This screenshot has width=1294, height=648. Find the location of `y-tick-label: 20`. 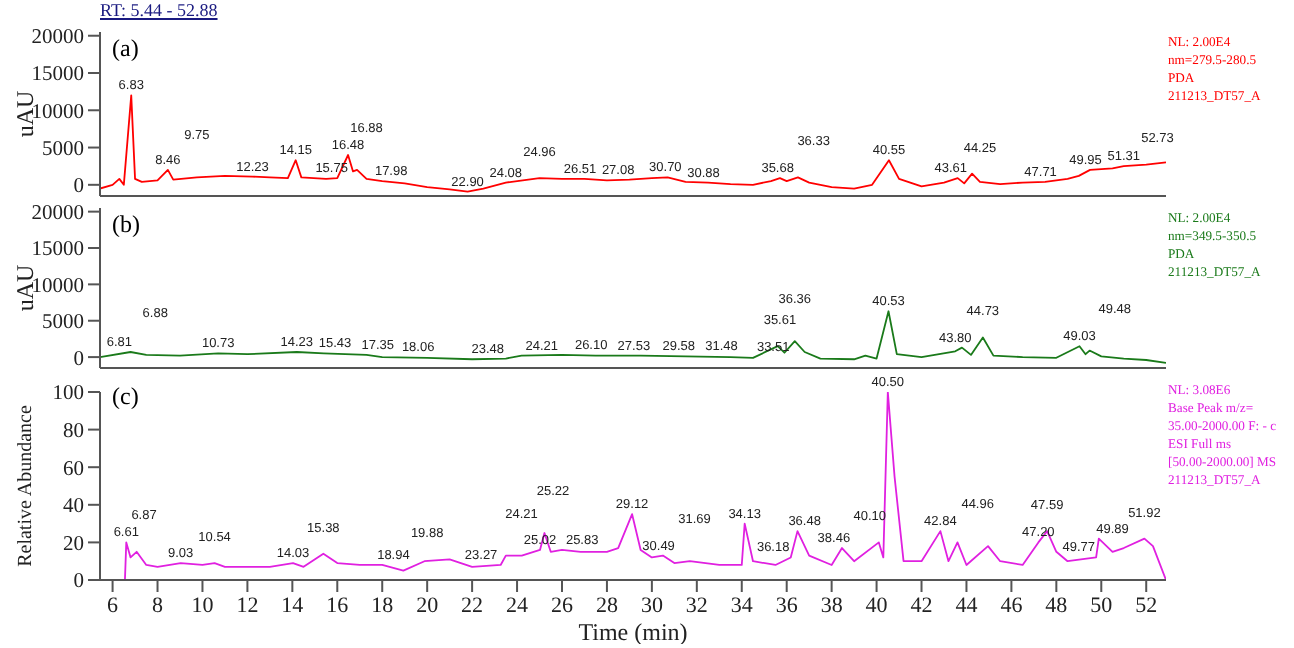

y-tick-label: 20 is located at coordinates (73, 544).